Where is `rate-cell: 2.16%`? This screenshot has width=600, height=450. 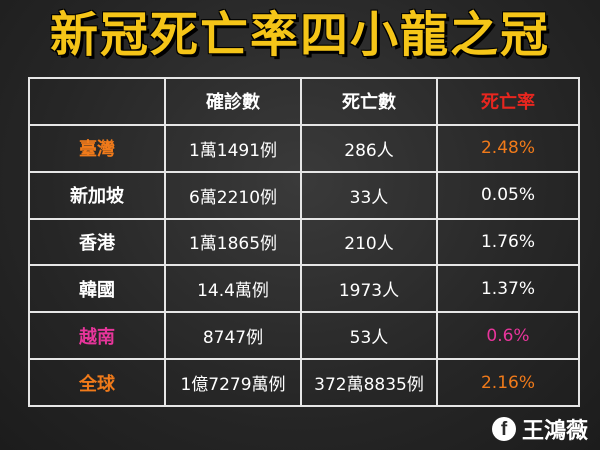 rate-cell: 2.16% is located at coordinates (508, 382).